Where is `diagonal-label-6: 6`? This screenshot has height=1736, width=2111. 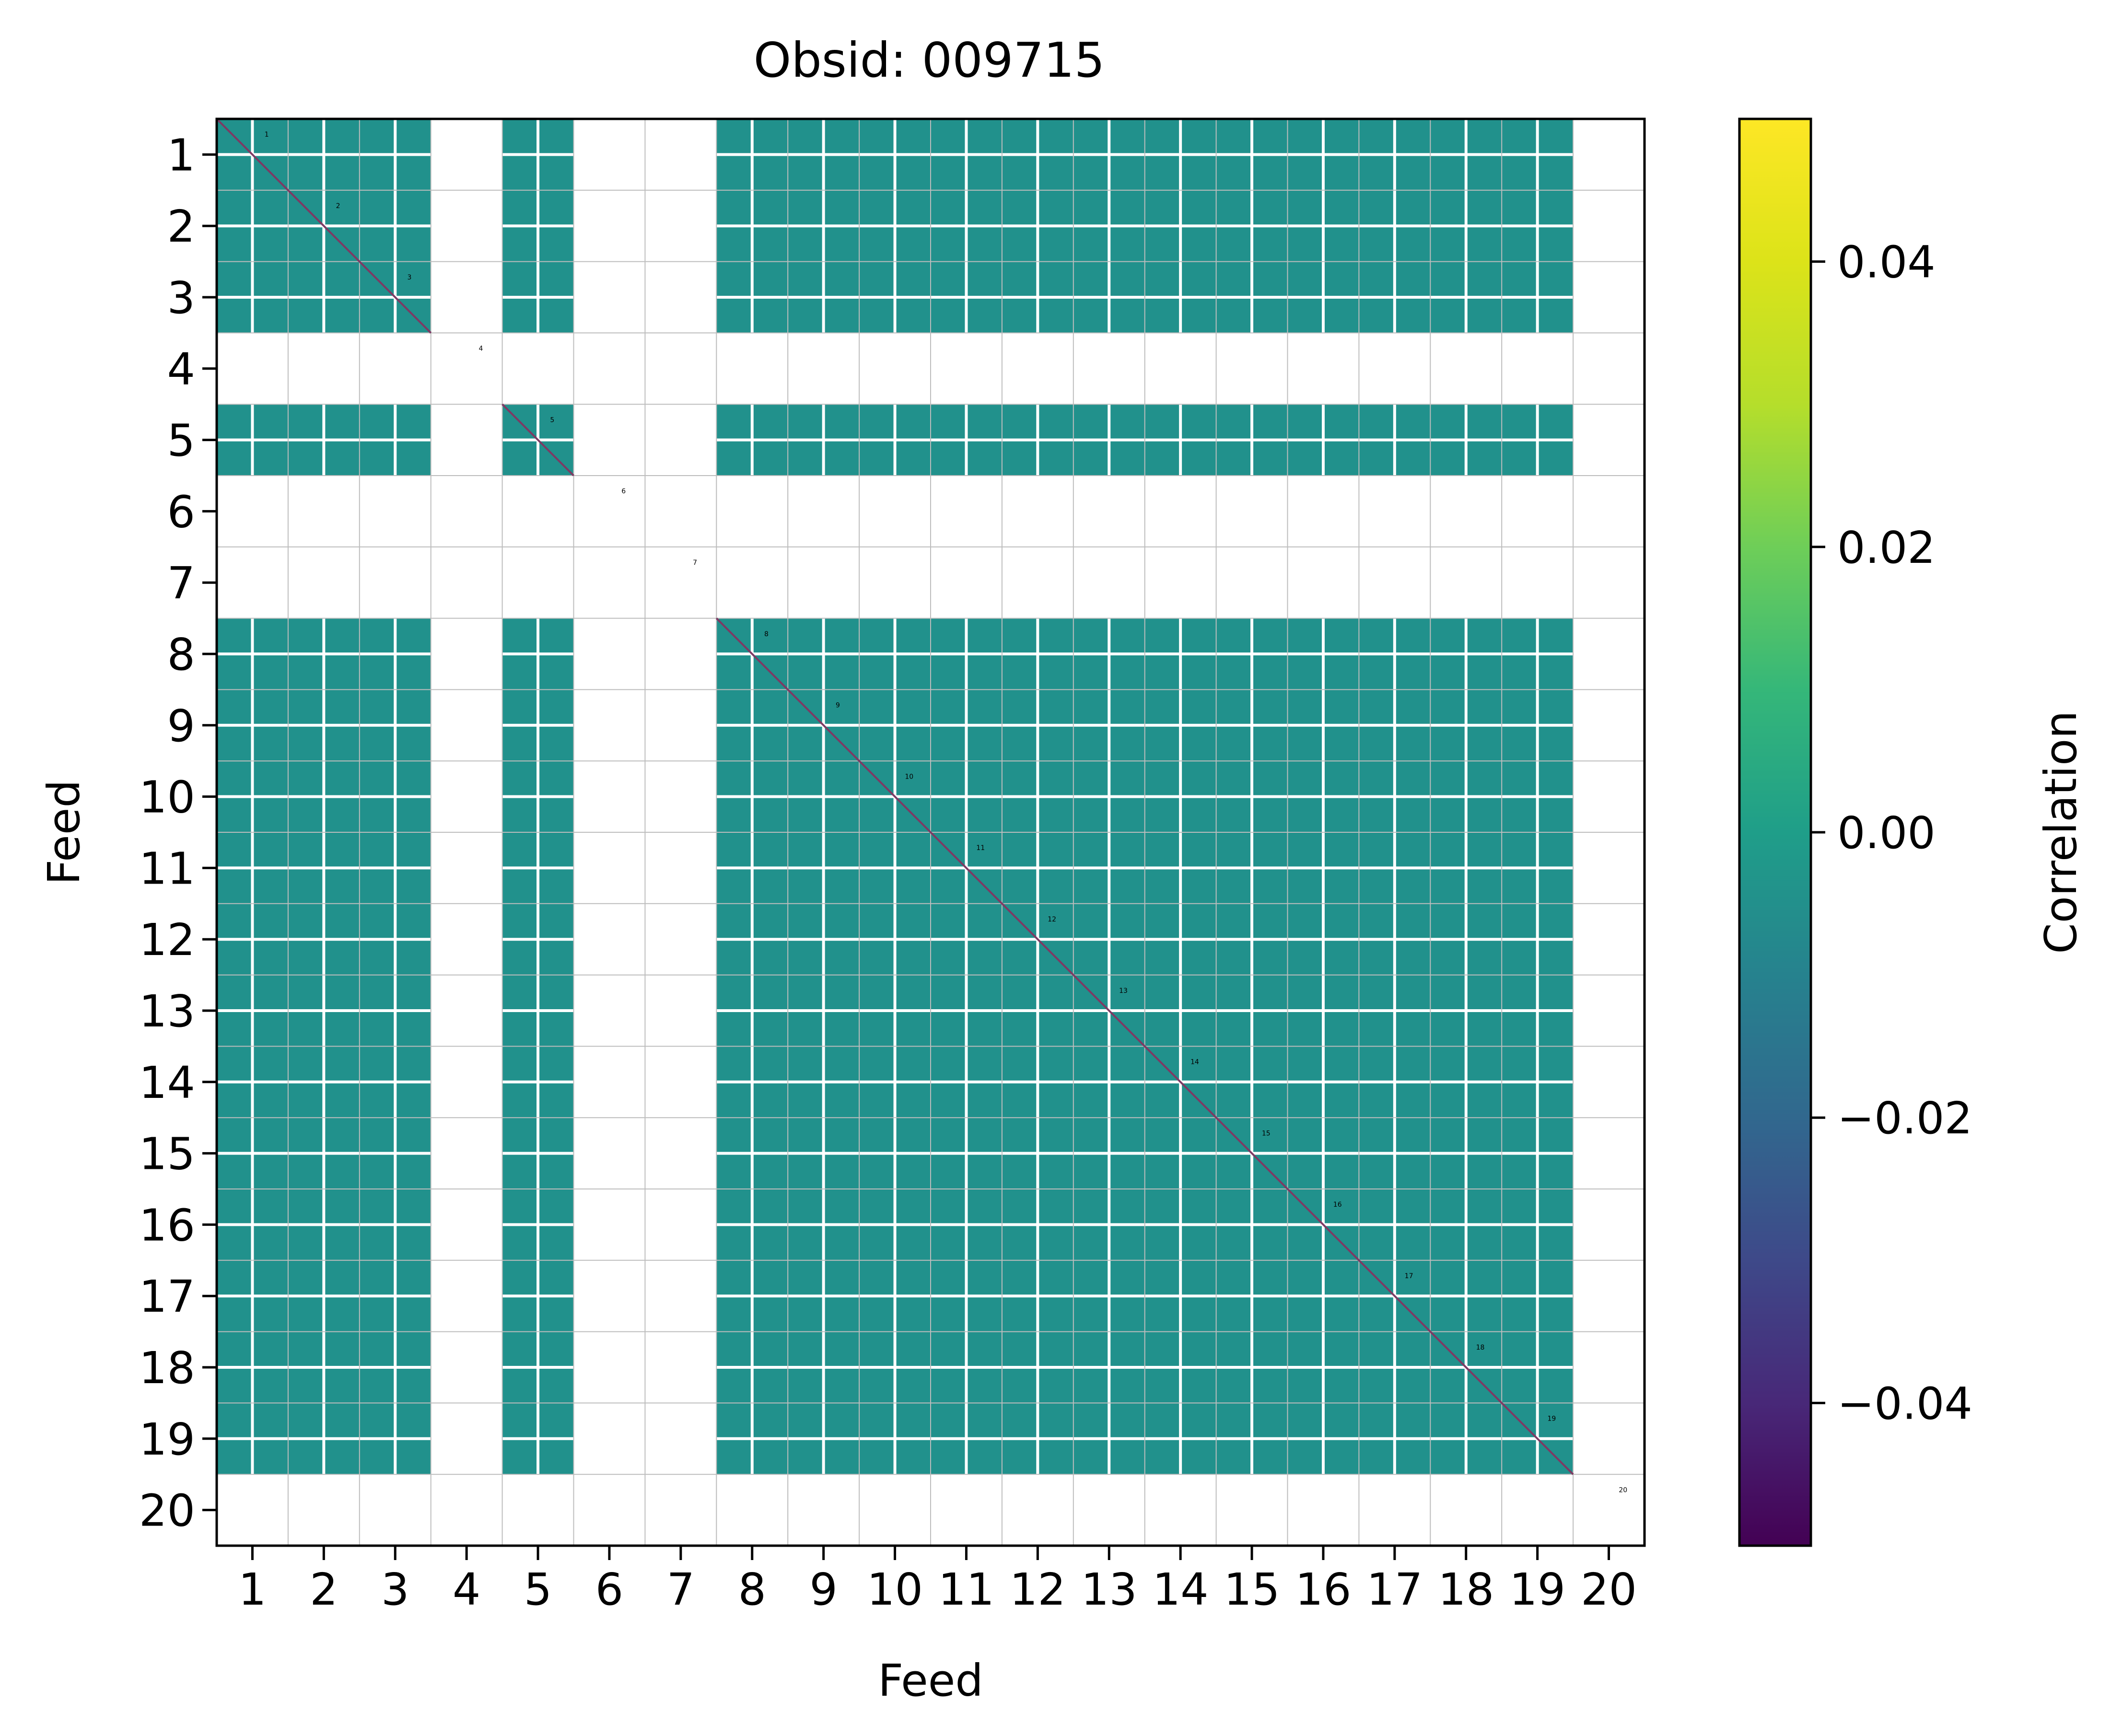
diagonal-label-6: 6 is located at coordinates (623, 491).